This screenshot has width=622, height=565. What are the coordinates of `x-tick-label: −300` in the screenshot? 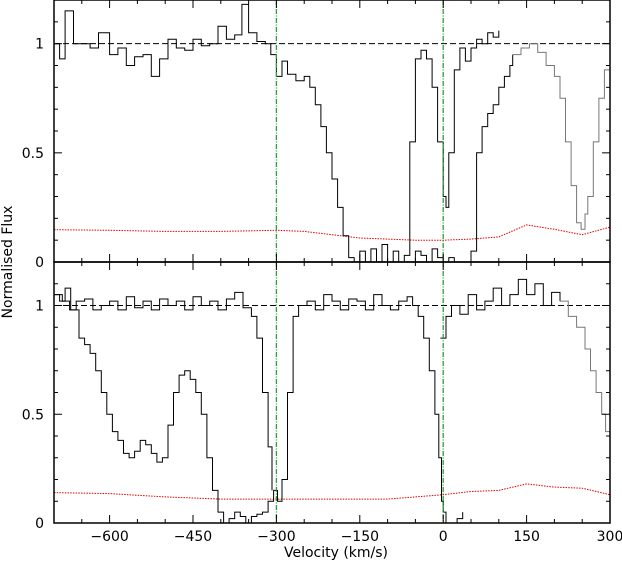 It's located at (276, 537).